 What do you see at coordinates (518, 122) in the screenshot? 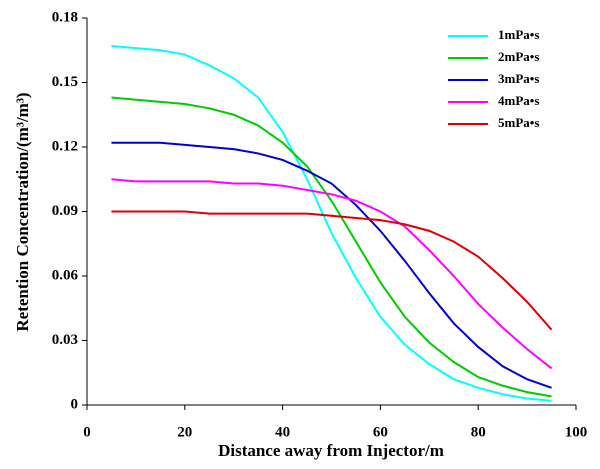
I see `legend-label: 5mPa•s` at bounding box center [518, 122].